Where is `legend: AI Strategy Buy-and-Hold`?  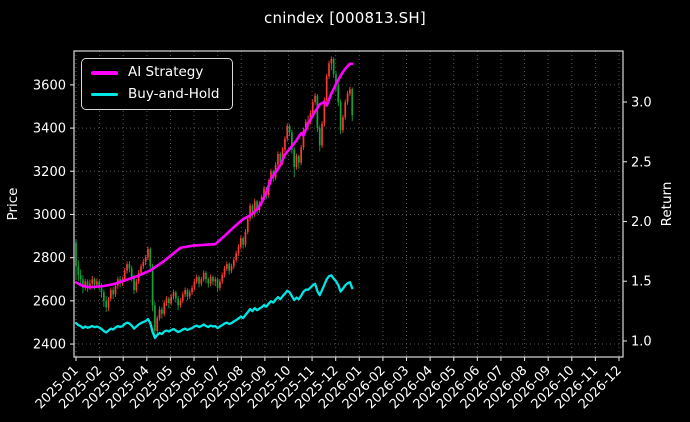
legend: AI Strategy Buy-and-Hold is located at coordinates (157, 84).